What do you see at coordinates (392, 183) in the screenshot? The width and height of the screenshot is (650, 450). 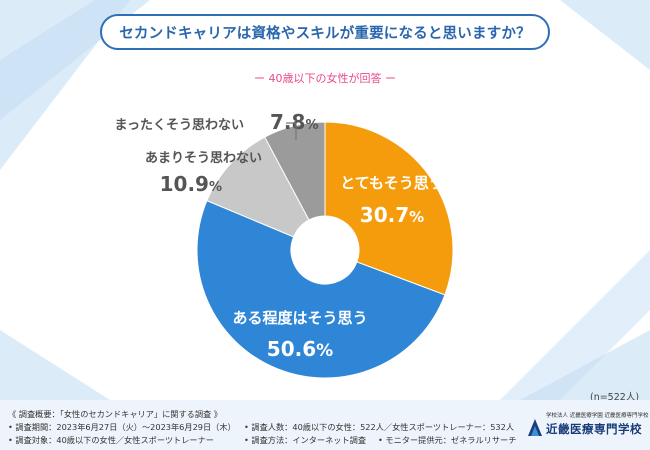 I see `label-very: とてもそう思う` at bounding box center [392, 183].